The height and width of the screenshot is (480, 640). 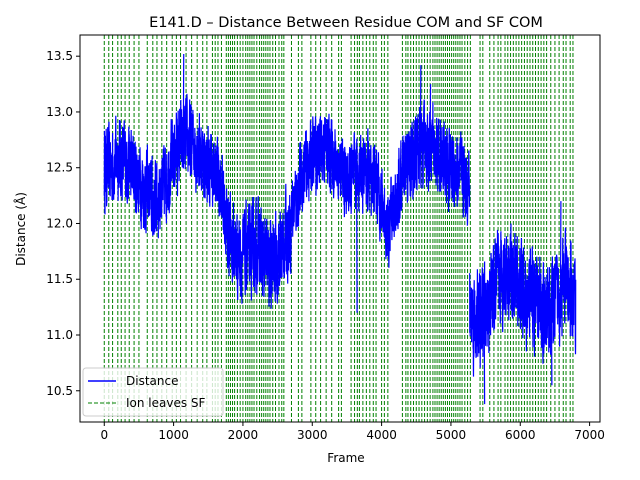 What do you see at coordinates (451, 435) in the screenshot?
I see `x-tick-label-5: 5000` at bounding box center [451, 435].